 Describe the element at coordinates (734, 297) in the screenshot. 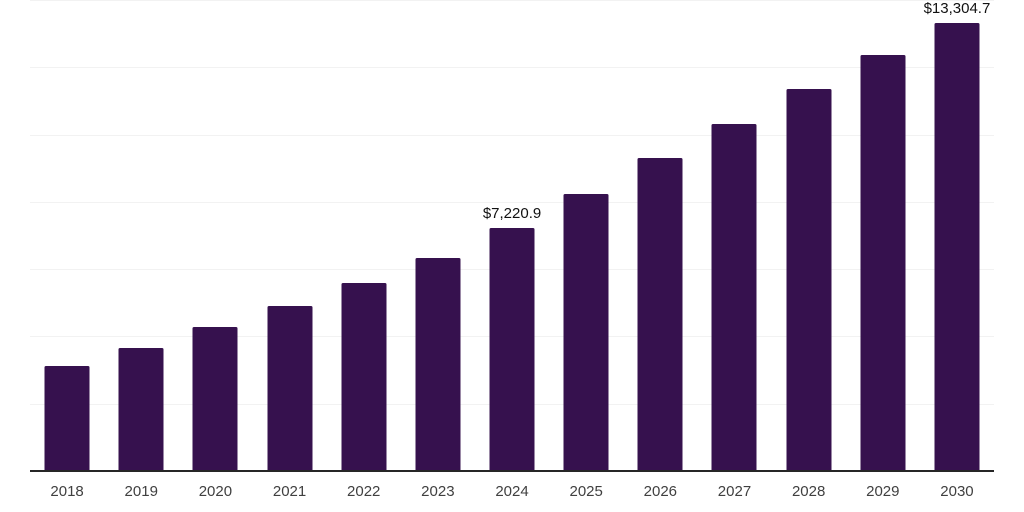

I see `bar-2027` at that location.